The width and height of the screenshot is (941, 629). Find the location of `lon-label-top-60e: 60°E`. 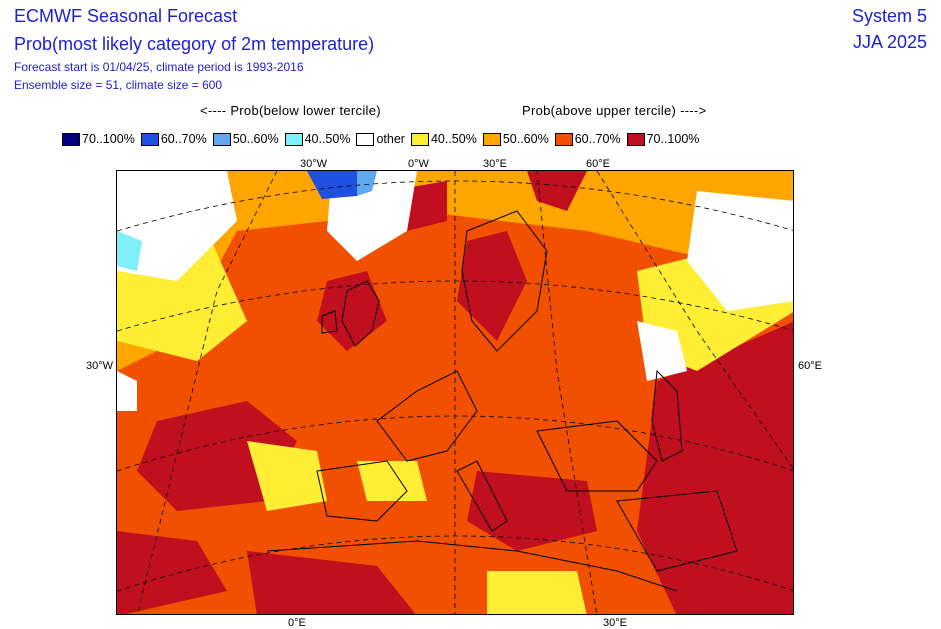

lon-label-top-60e: 60°E is located at coordinates (598, 164).